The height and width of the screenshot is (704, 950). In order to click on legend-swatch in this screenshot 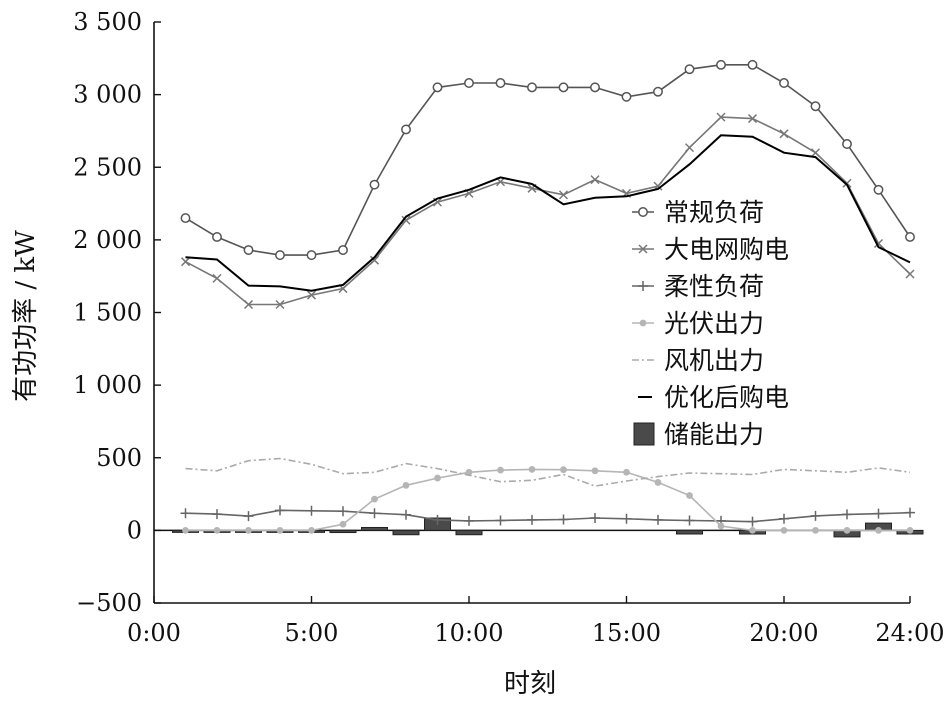, I will do `click(644, 434)`.